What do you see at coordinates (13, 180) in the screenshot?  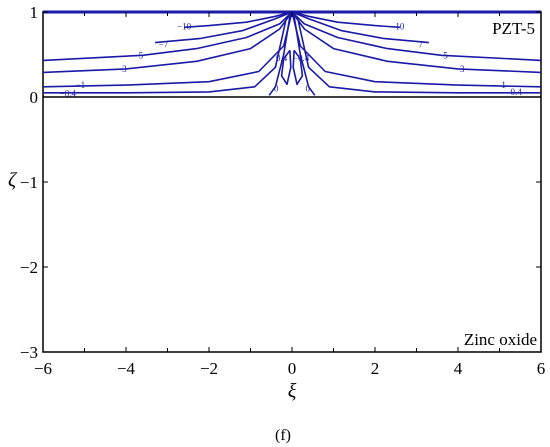 I see `y-axis-label: ζ` at bounding box center [13, 180].